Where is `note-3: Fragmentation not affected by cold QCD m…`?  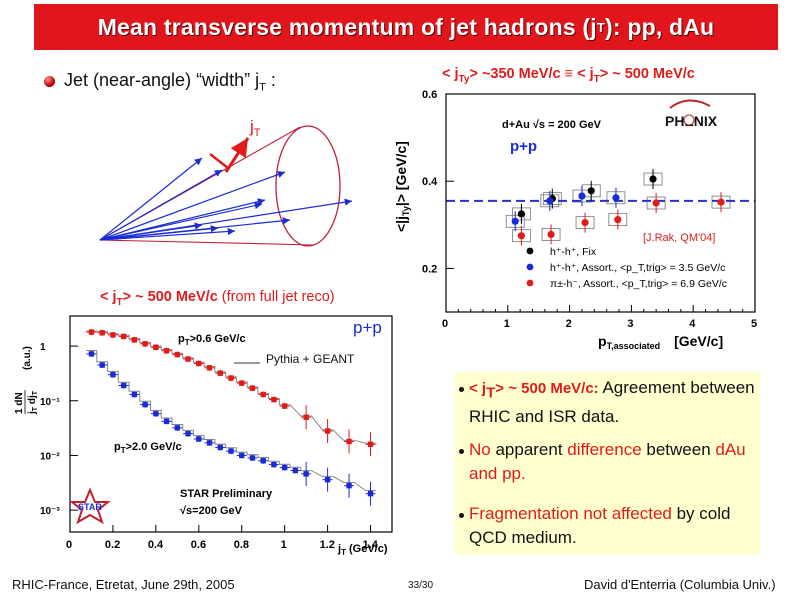
note-3: Fragmentation not affected by cold QCD m… is located at coordinates (609, 526).